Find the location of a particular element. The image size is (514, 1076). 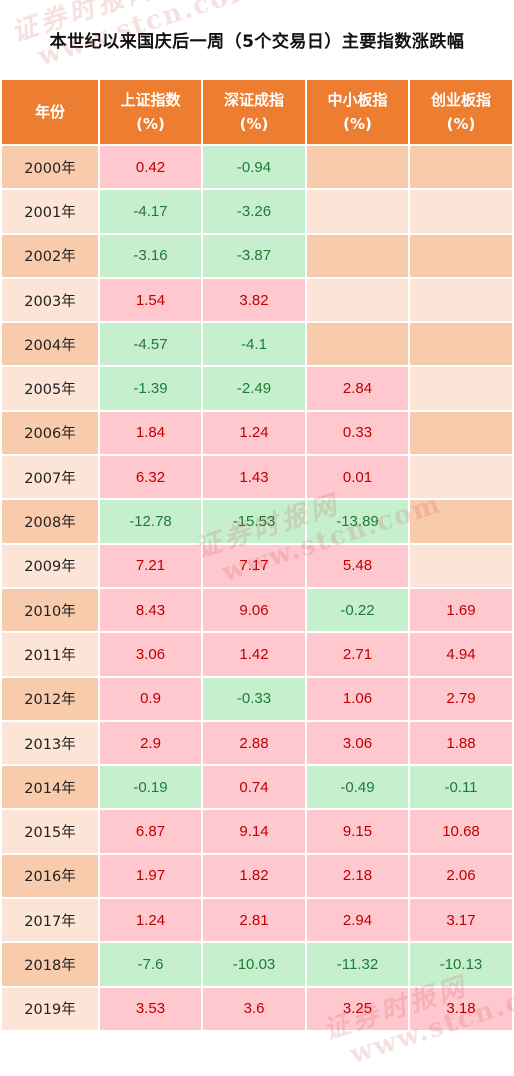

shenzhen-cell: 2.81 is located at coordinates (254, 920).